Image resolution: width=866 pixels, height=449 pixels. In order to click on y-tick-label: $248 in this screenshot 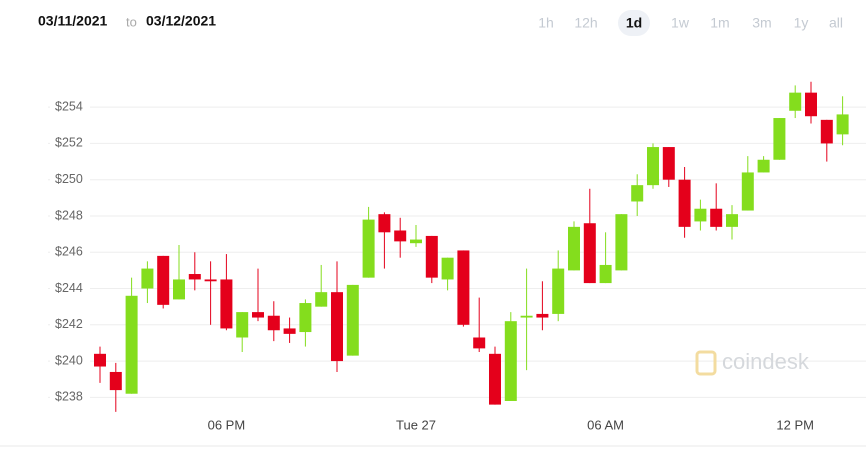, I will do `click(69, 215)`.